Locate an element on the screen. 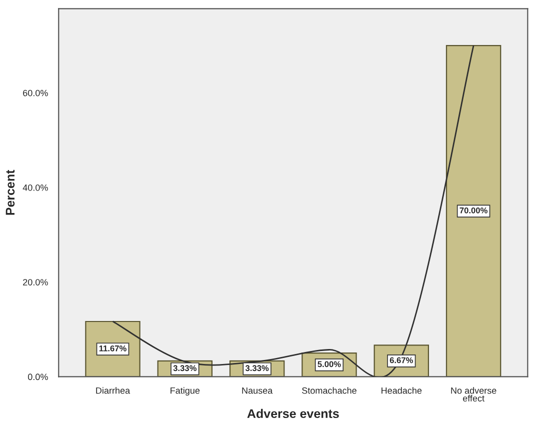 This screenshot has width=533, height=433. x-tick-label: Fatigue is located at coordinates (185, 391).